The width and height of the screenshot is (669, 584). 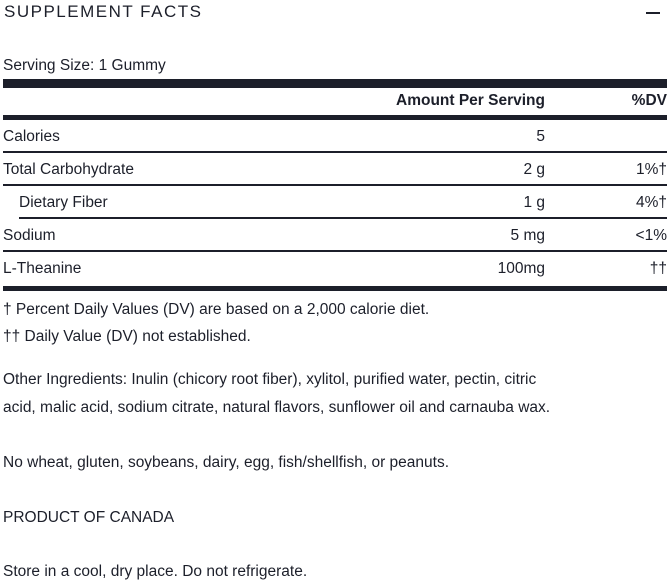 I want to click on nutrient-name: Calories, so click(x=31, y=136).